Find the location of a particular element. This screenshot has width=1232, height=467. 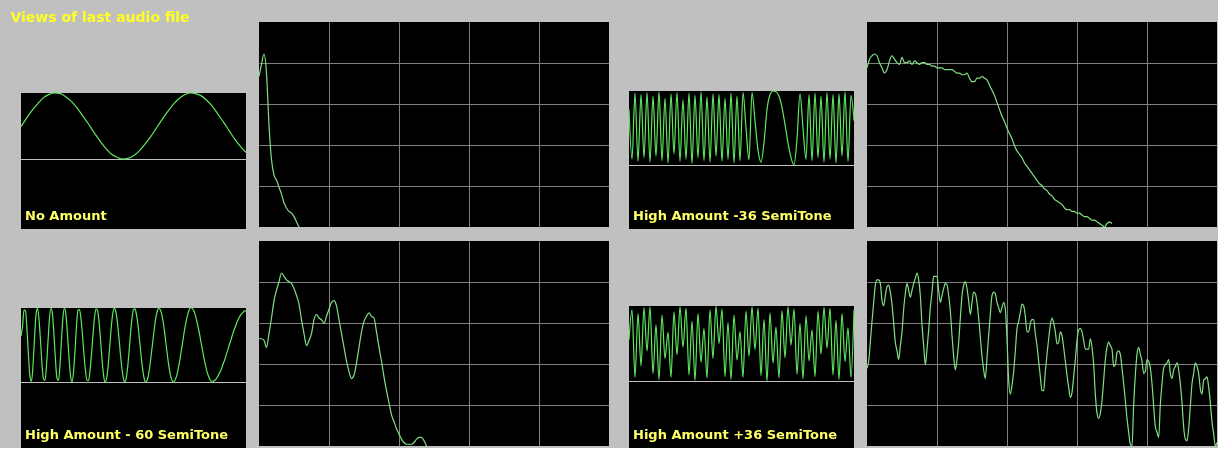

text: High Amount +36 SemiTone is located at coordinates (735, 434).